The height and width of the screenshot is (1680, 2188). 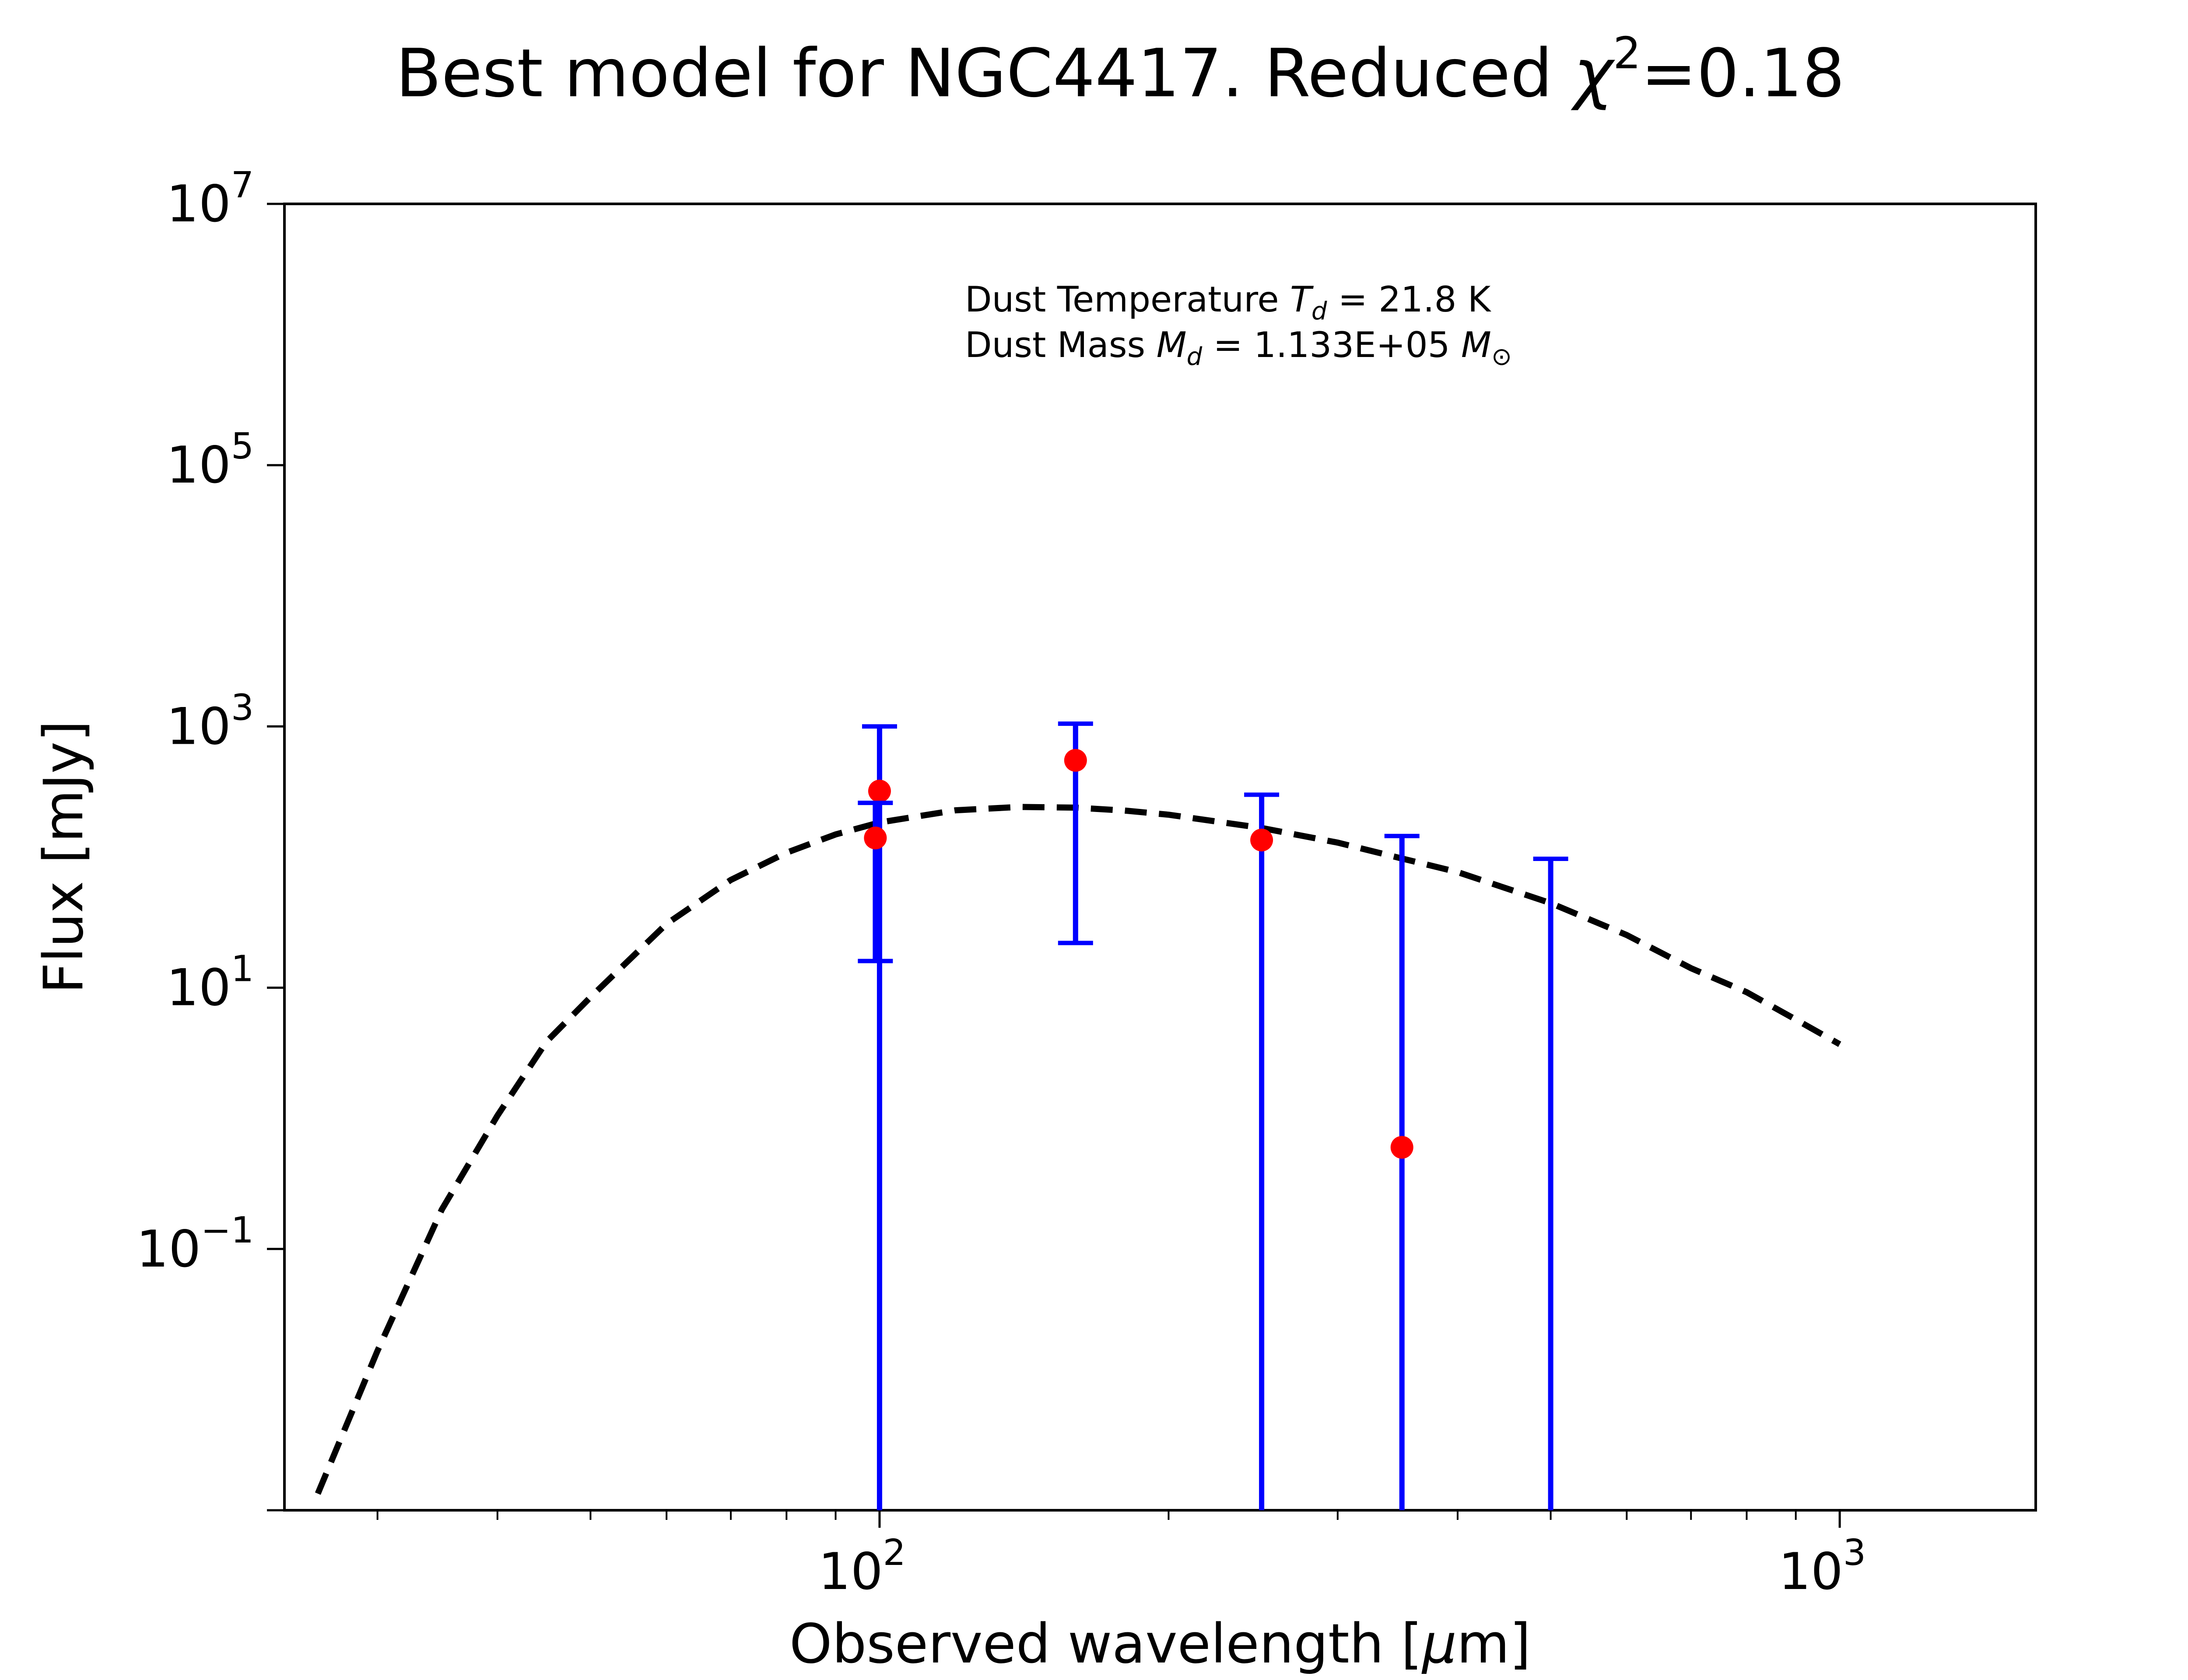 What do you see at coordinates (195, 1244) in the screenshot?
I see `y-tick-label: 10⁻¹` at bounding box center [195, 1244].